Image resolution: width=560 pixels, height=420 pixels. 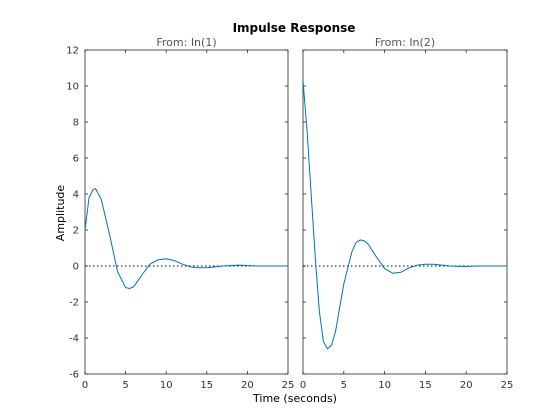 What do you see at coordinates (294, 398) in the screenshot?
I see `x-axis-label: Time (seconds)` at bounding box center [294, 398].